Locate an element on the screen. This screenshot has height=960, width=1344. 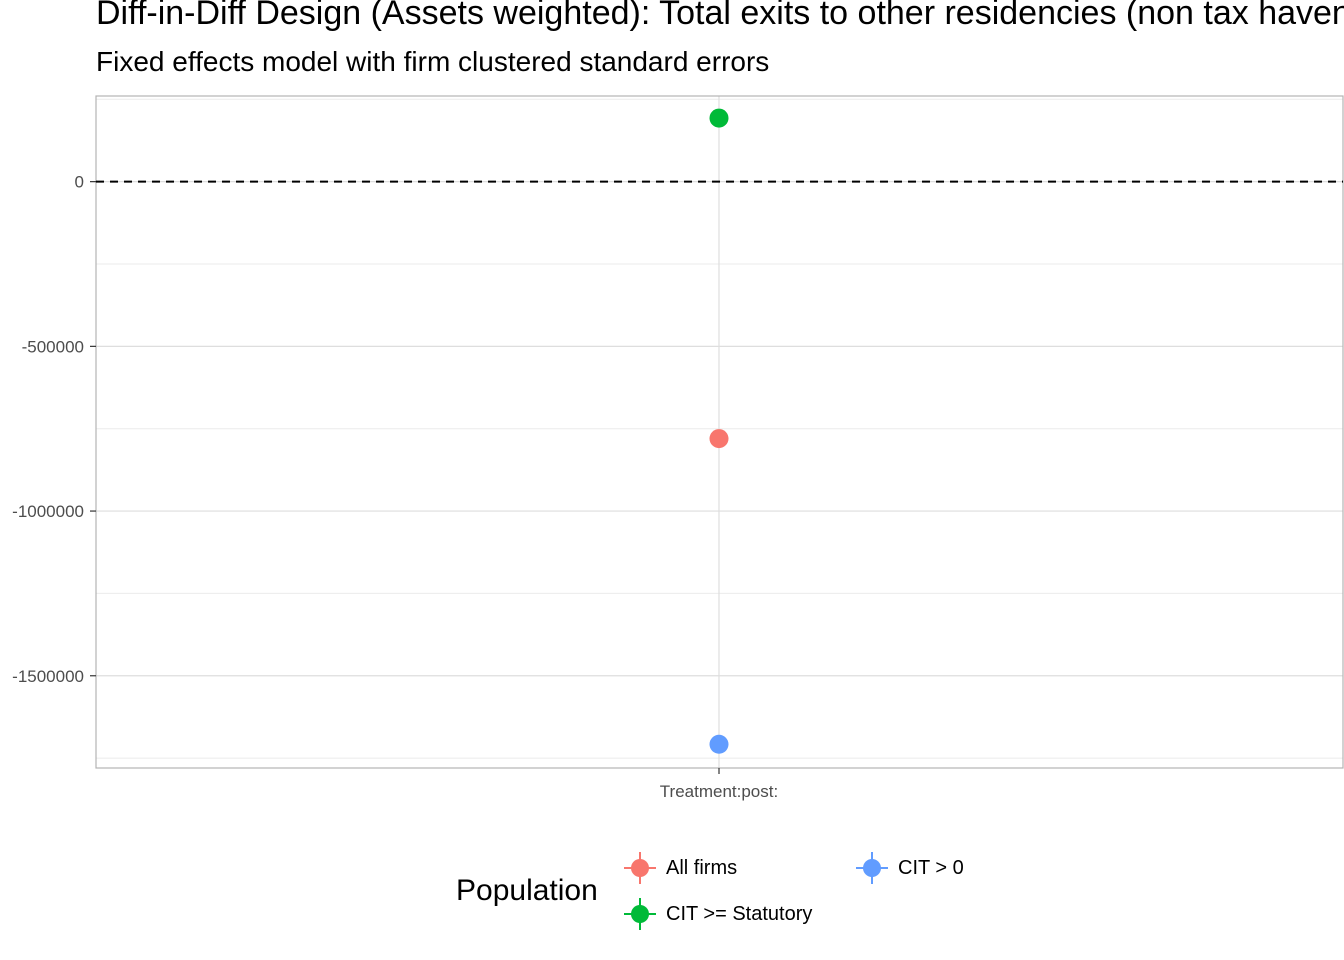
legend-item-cit-statutory: CIT >= Statutory is located at coordinates (716, 914).